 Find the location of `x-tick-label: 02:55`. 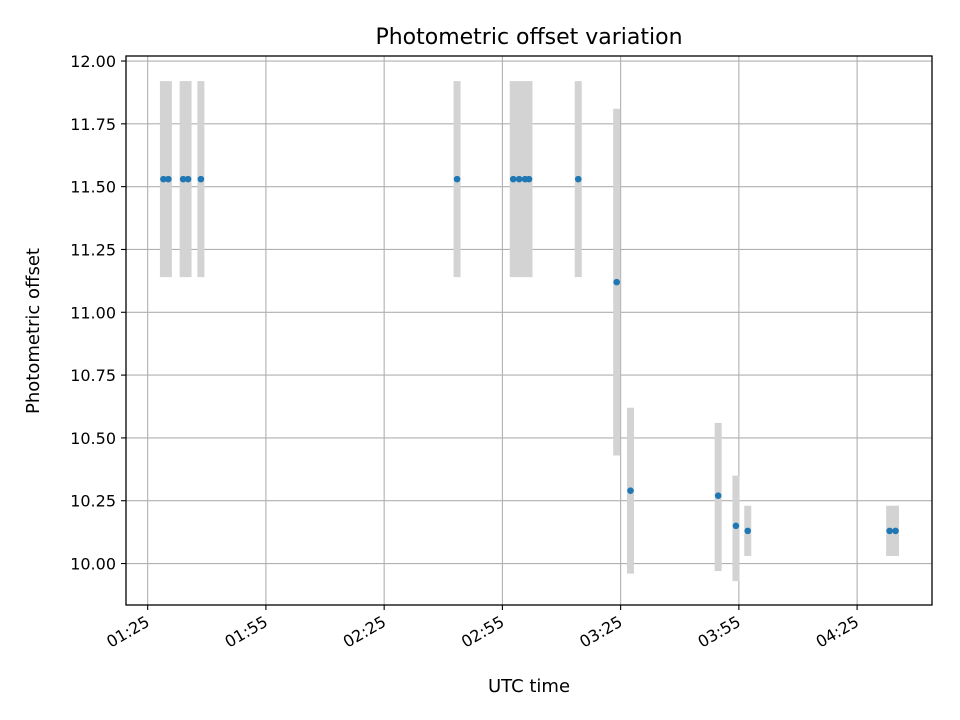

x-tick-label: 02:55 is located at coordinates (482, 632).